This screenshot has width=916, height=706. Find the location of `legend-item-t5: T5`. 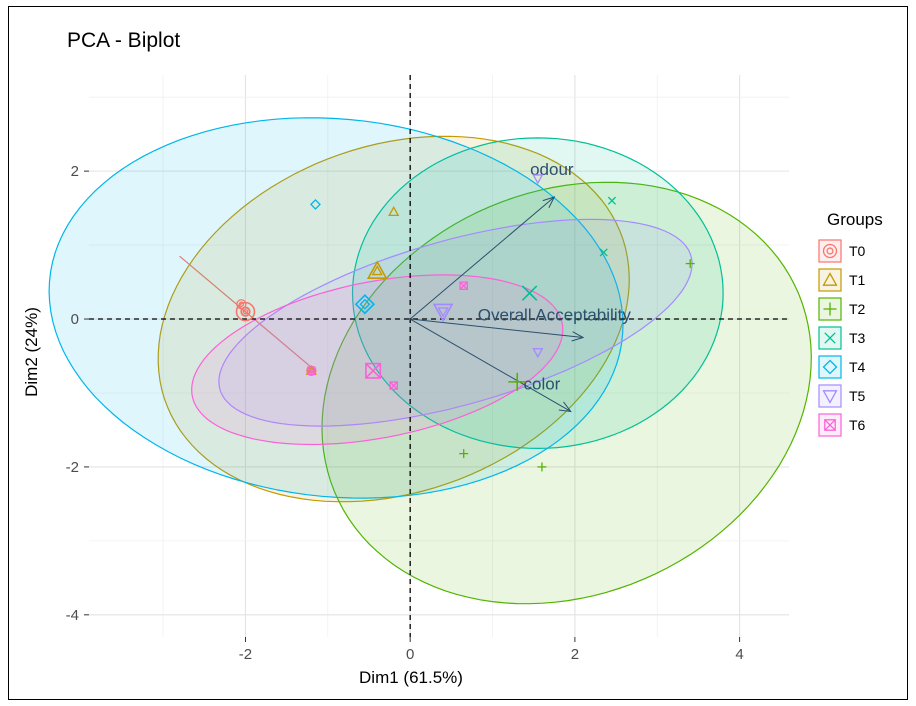

legend-item-t5: T5 is located at coordinates (842, 396).